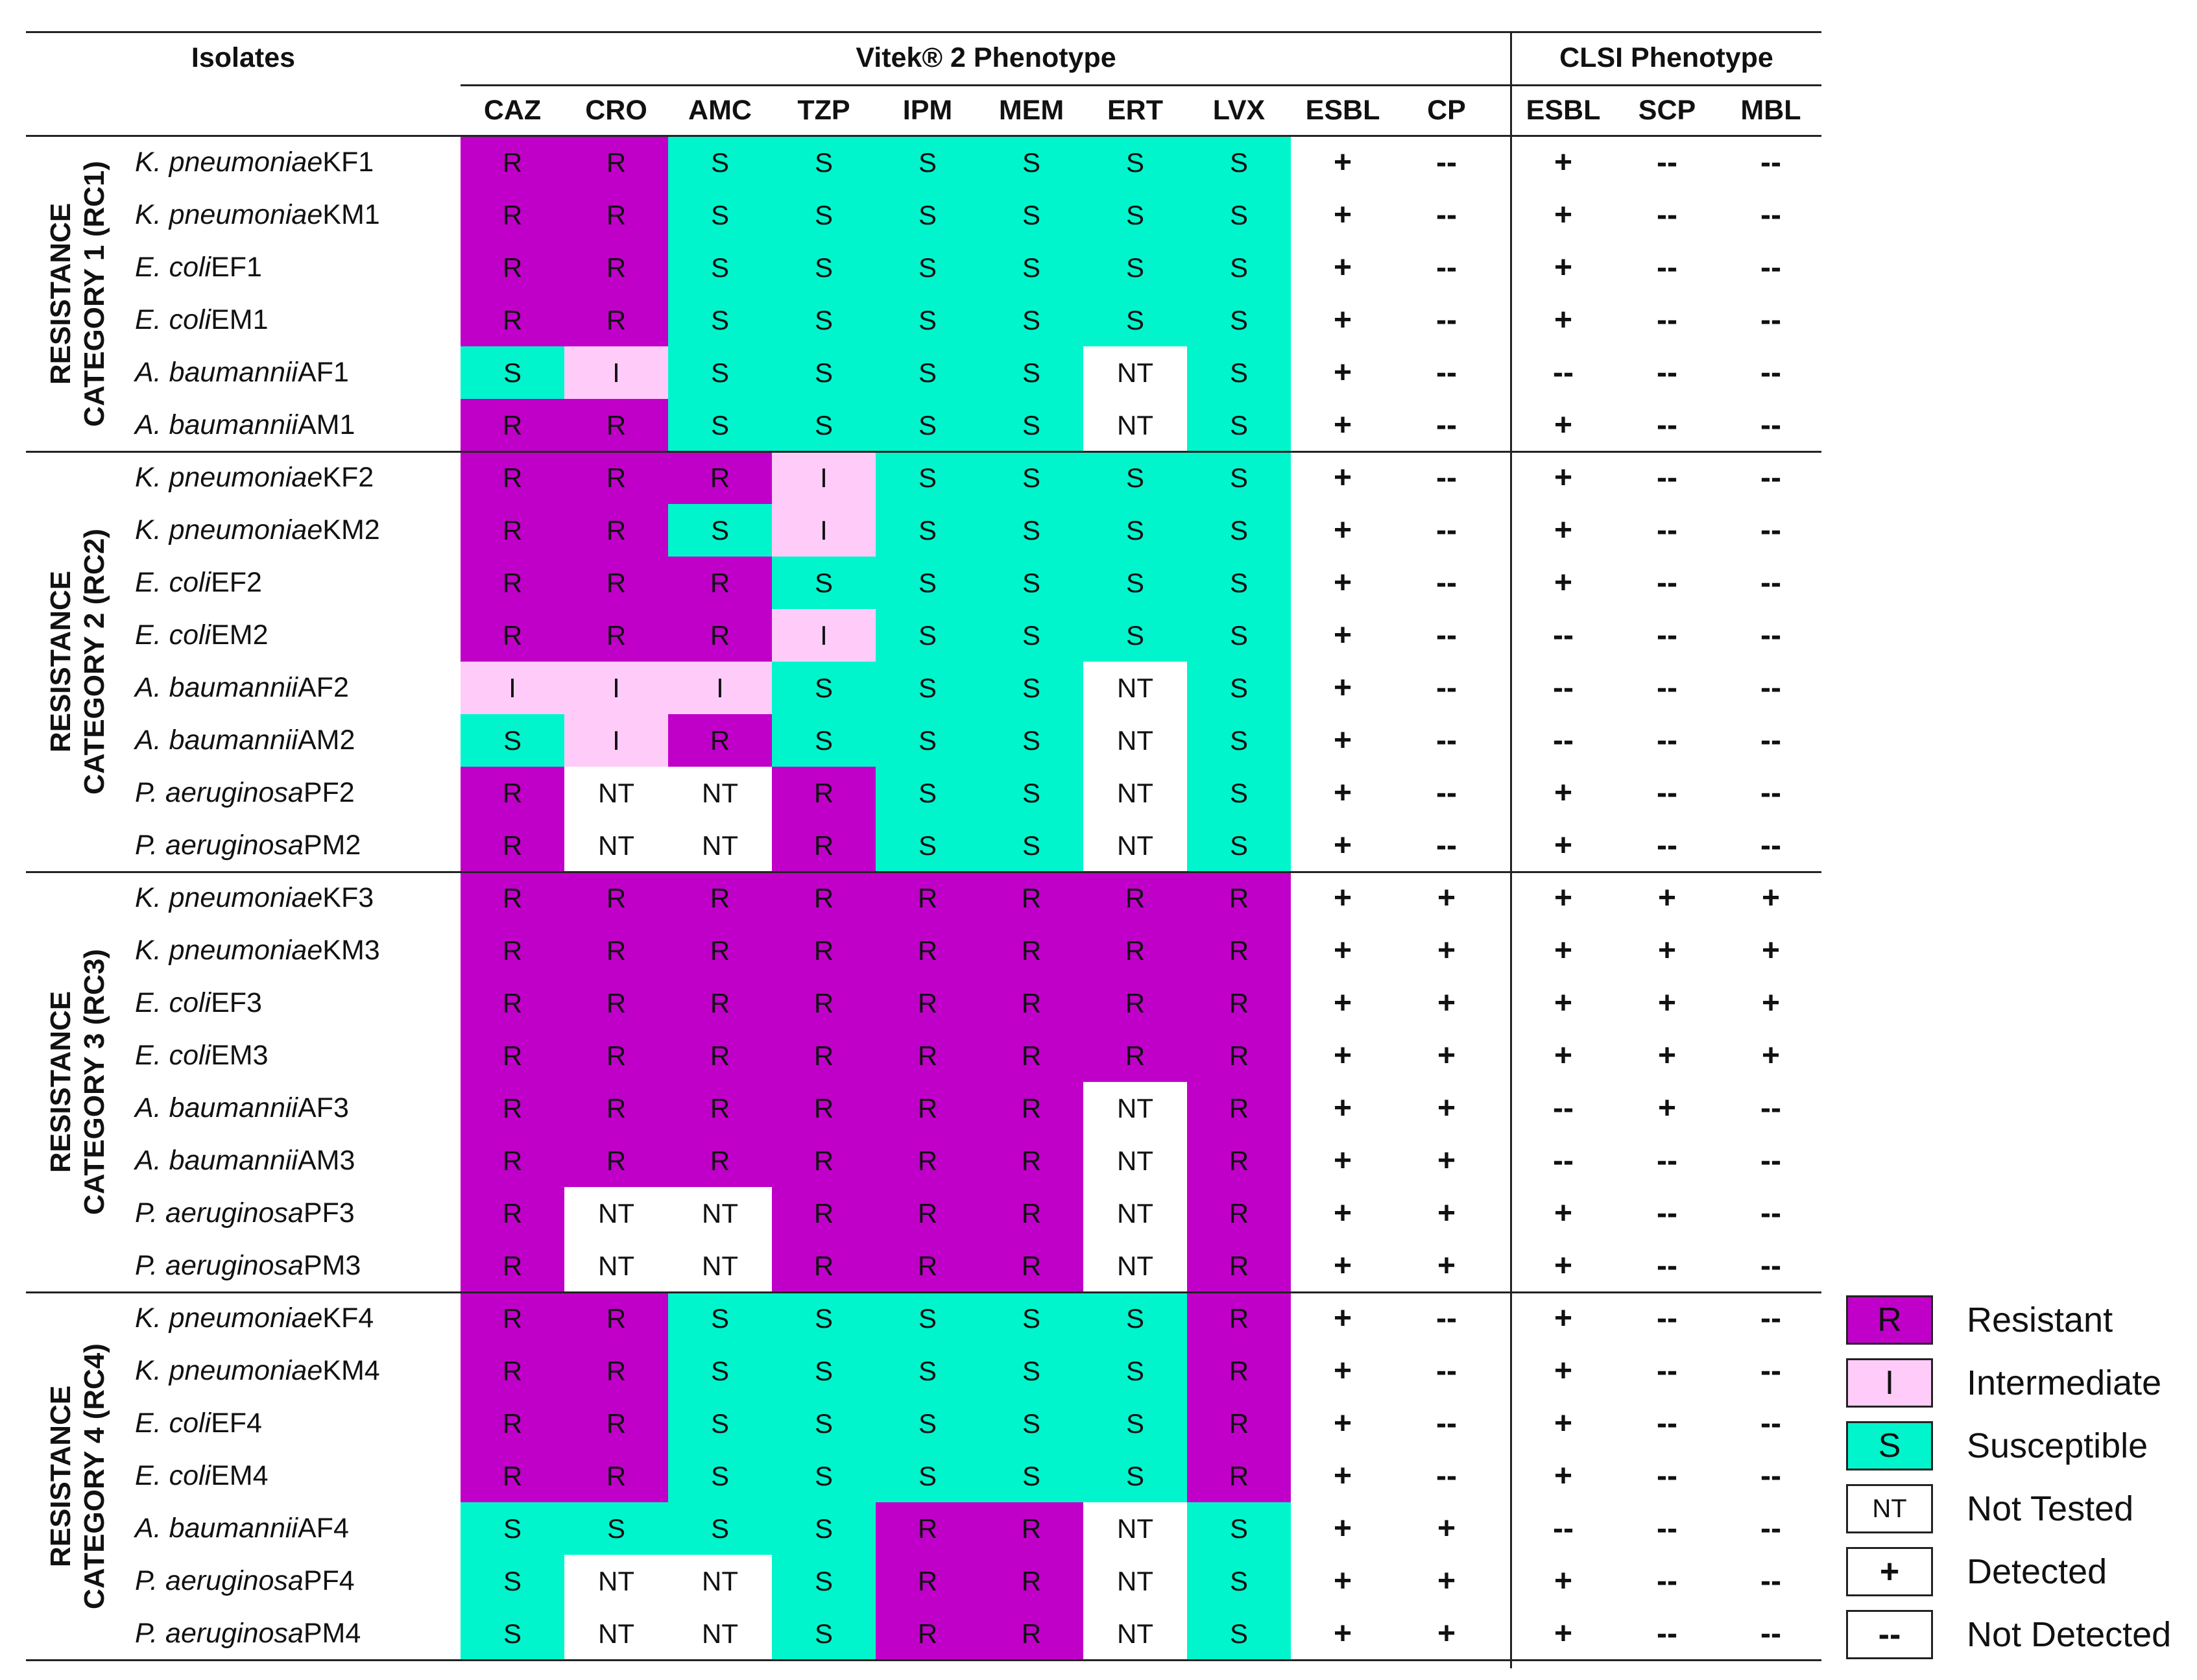 Image resolution: width=2197 pixels, height=1680 pixels. Describe the element at coordinates (824, 1108) in the screenshot. I see `vitek-cell-tzp: R` at that location.